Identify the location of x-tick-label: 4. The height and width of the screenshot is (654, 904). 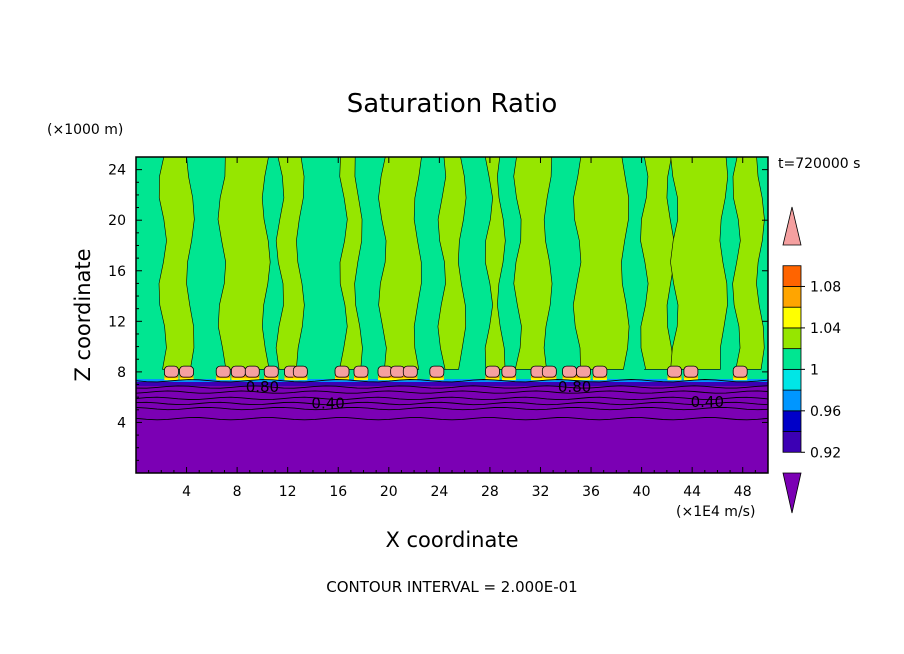
(186, 492).